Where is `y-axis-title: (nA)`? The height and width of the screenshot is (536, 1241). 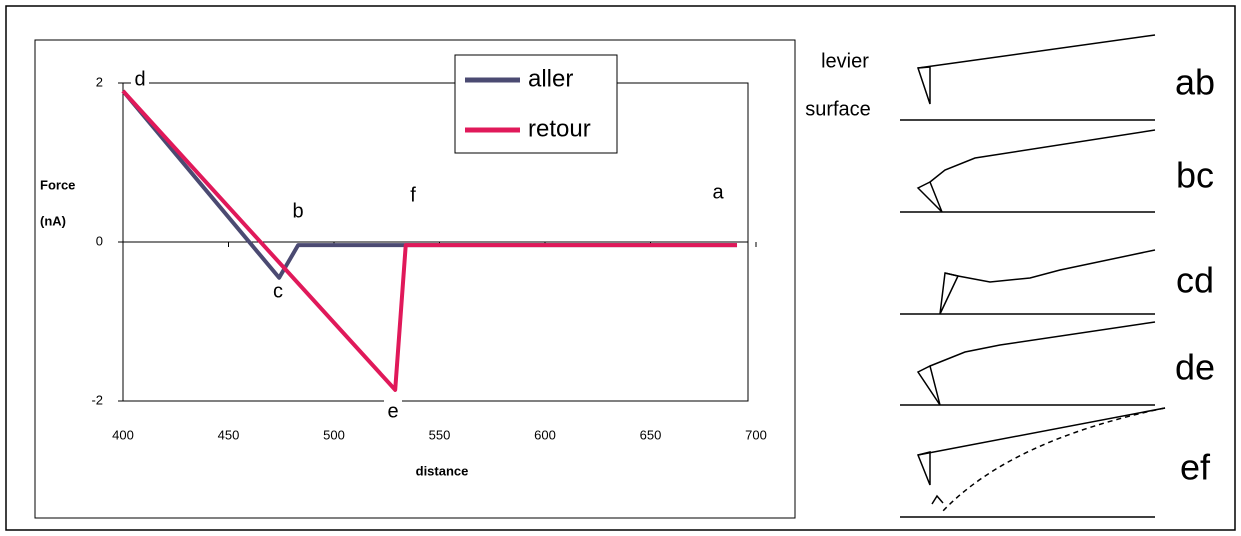
y-axis-title: (nA) is located at coordinates (53, 220).